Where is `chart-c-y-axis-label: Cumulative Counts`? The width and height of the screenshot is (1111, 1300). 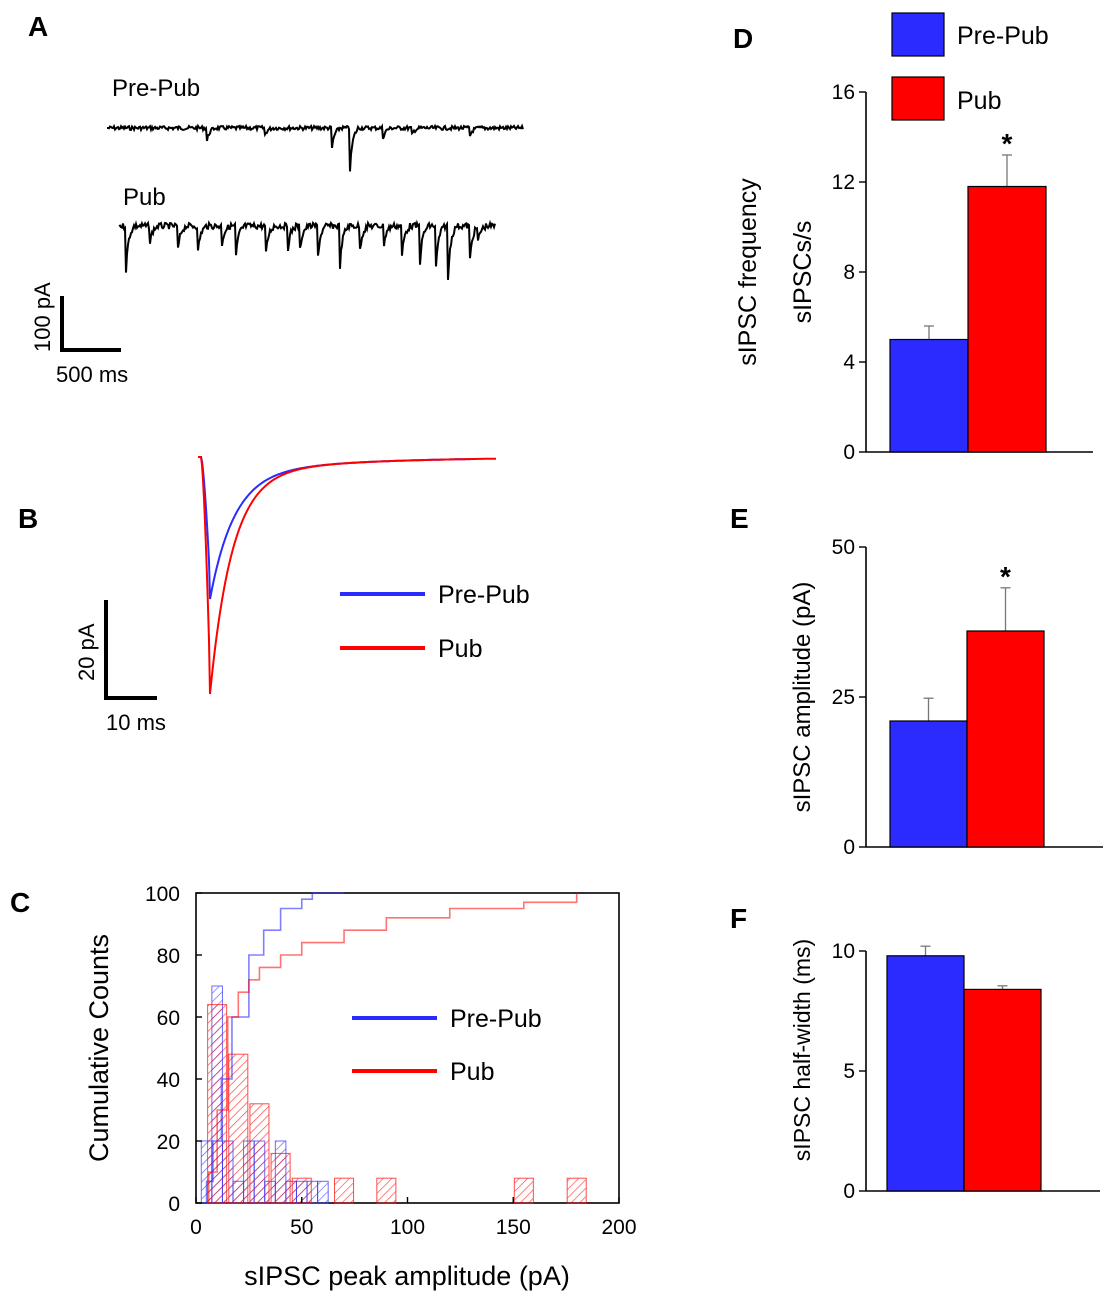
chart-c-y-axis-label: Cumulative Counts is located at coordinates (99, 1048).